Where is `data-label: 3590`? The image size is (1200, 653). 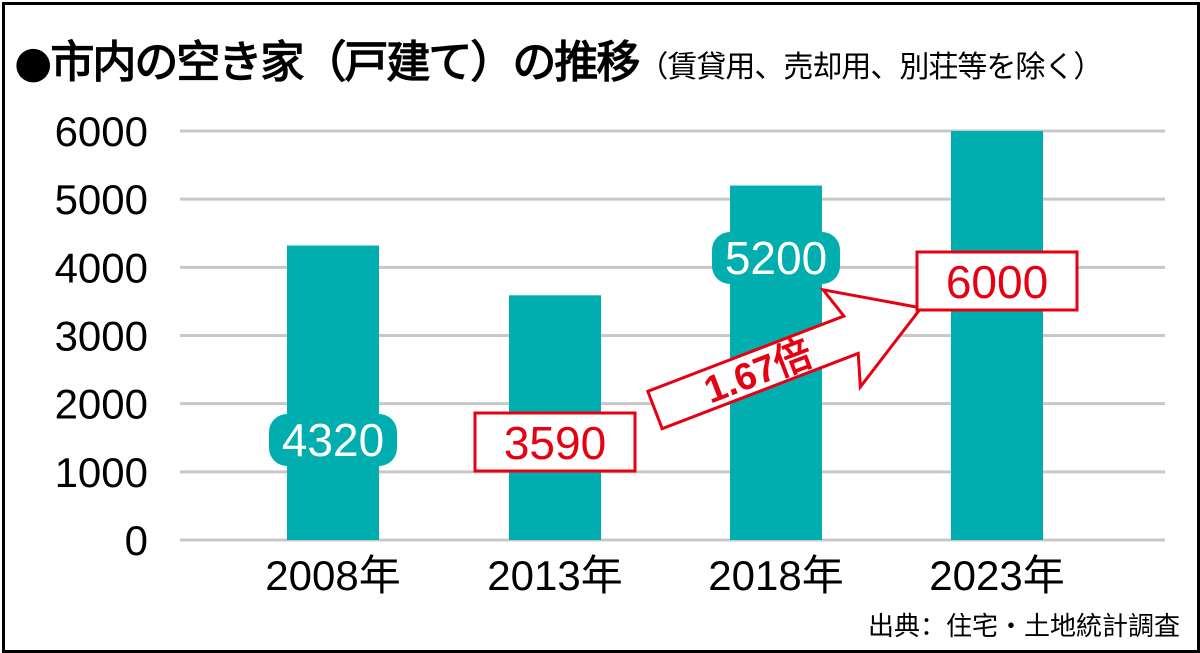 data-label: 3590 is located at coordinates (555, 443).